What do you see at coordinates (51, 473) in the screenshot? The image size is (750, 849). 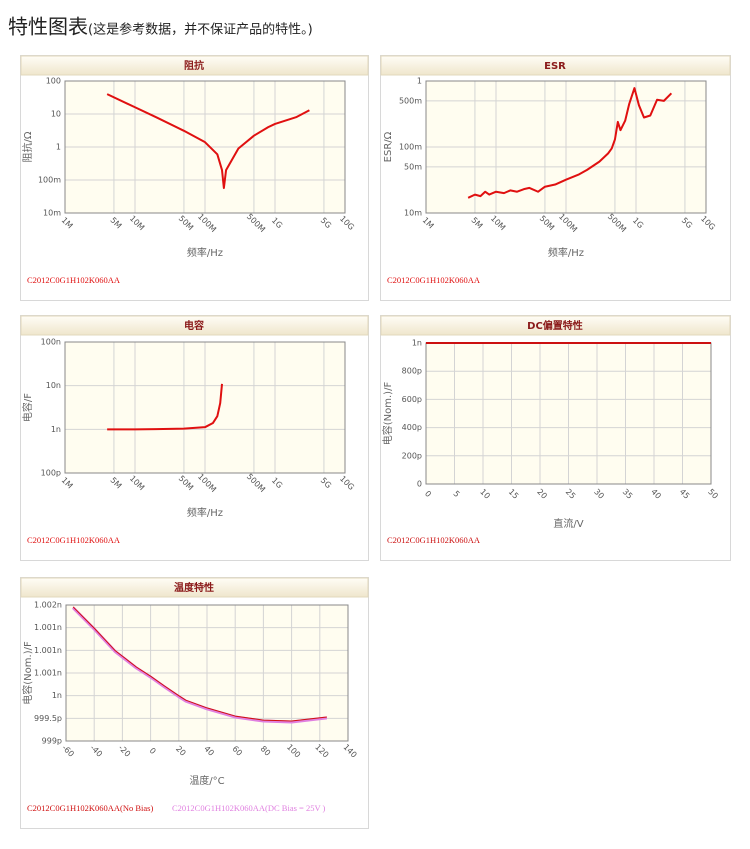 I see `y-tick-label: 100p` at bounding box center [51, 473].